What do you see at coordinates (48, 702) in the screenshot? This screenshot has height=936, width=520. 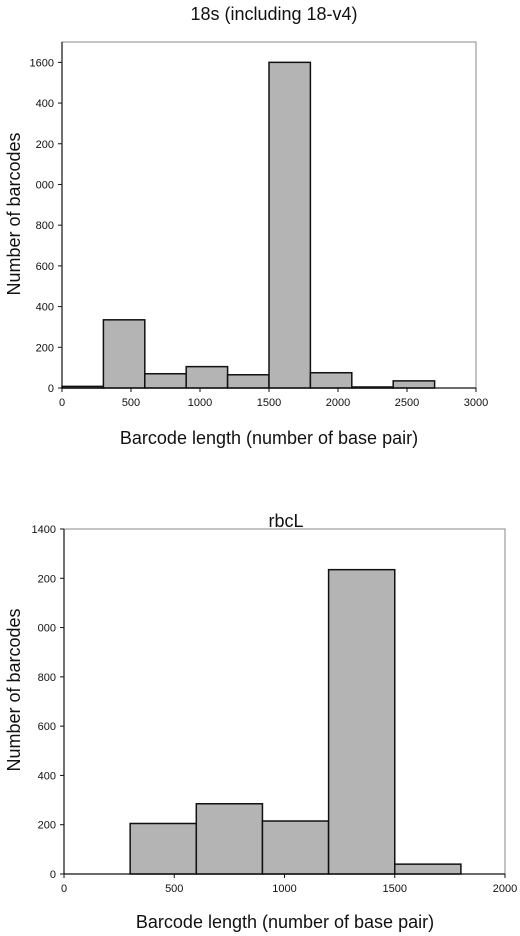 I see `chart-rbcl-y-ticks: 0 200 400 600 800 000 200 1400` at bounding box center [48, 702].